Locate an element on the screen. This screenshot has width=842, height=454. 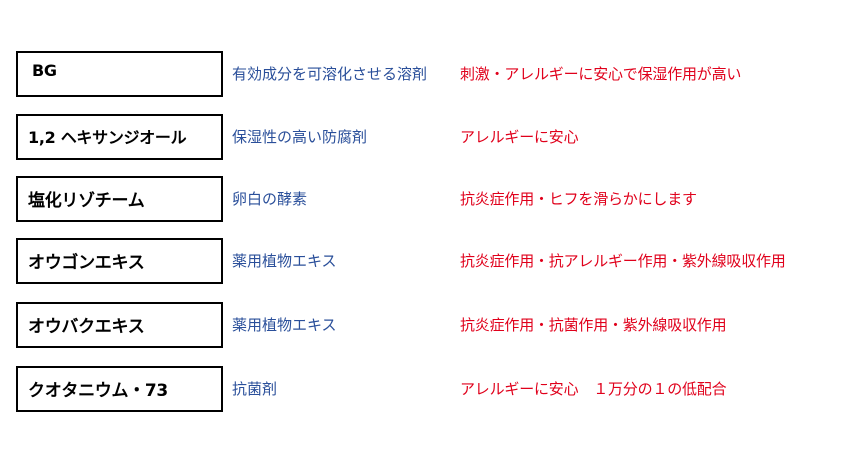
ingredient-name-box: 塩化リゾチーム is located at coordinates (119, 199).